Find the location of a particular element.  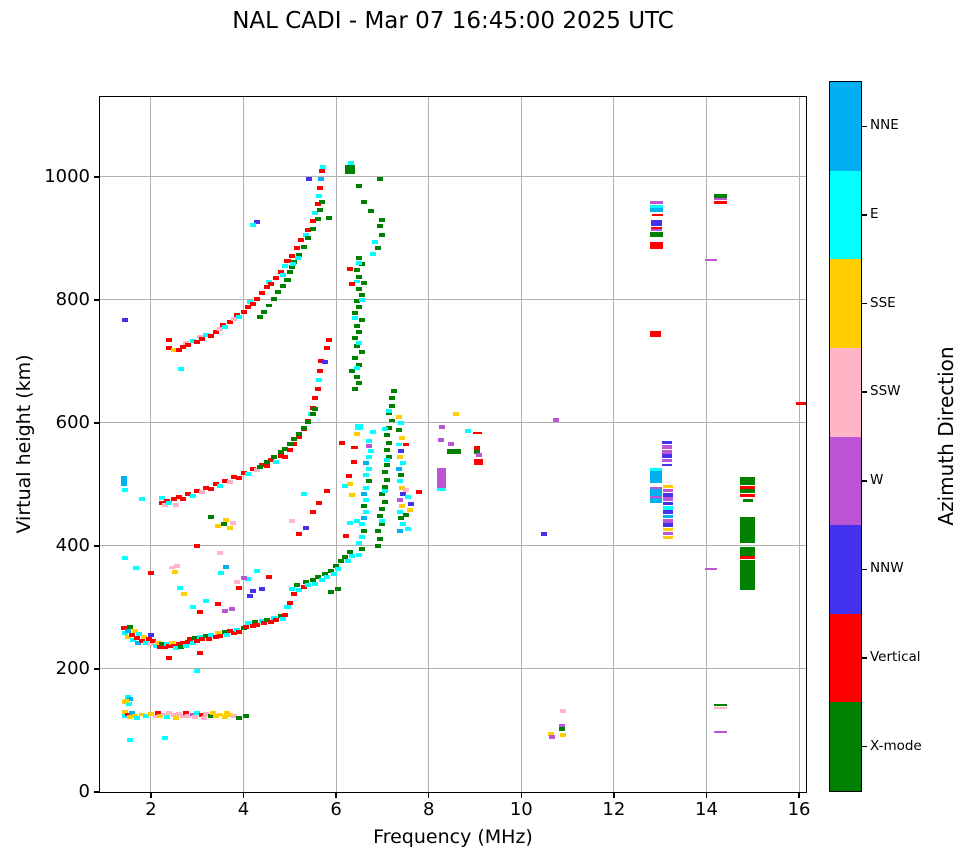

colorbar-title: Azimuth Direction is located at coordinates (946, 436).